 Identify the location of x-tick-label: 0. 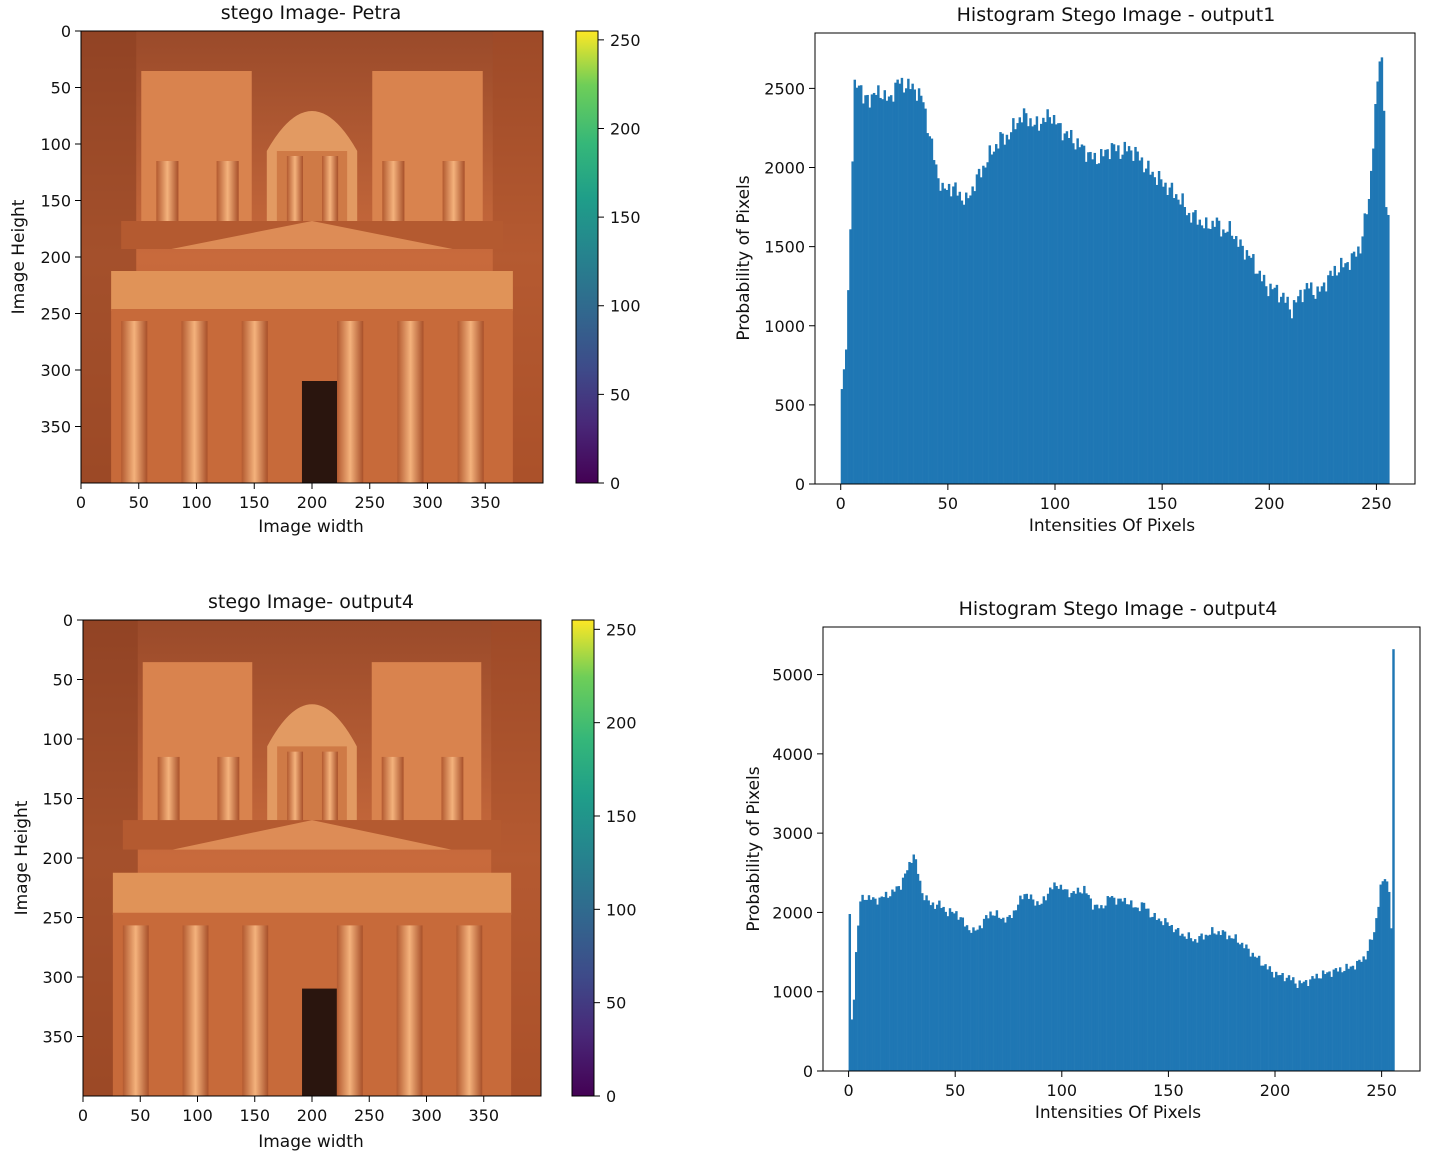
(83, 1115).